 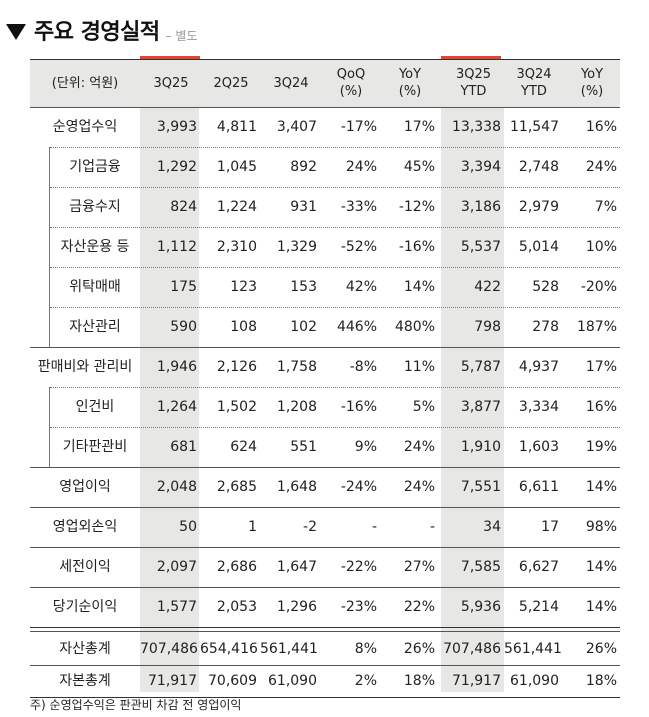 I want to click on table-cell: 4,937, so click(x=538, y=367).